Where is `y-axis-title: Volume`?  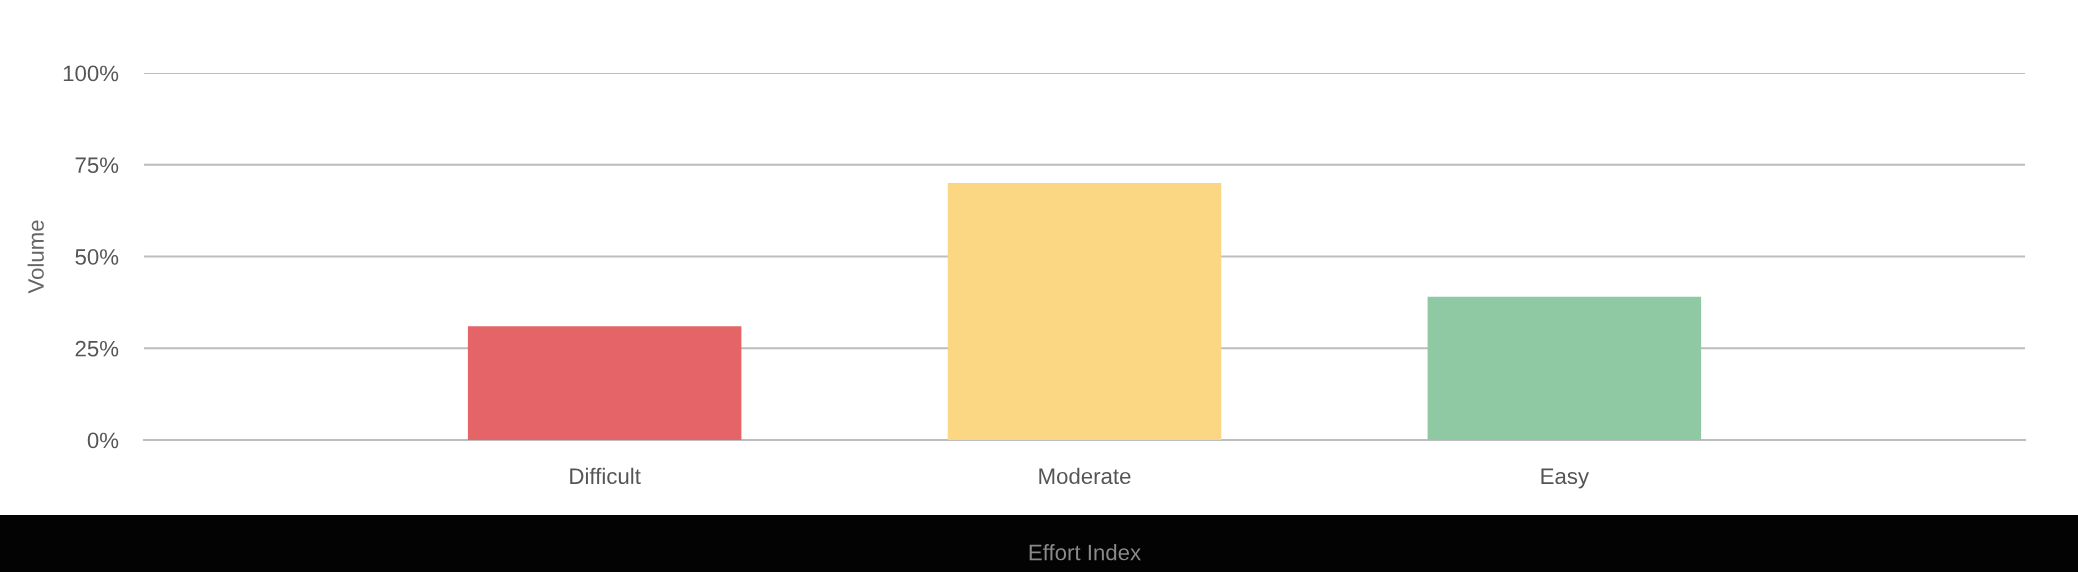 y-axis-title: Volume is located at coordinates (35, 257).